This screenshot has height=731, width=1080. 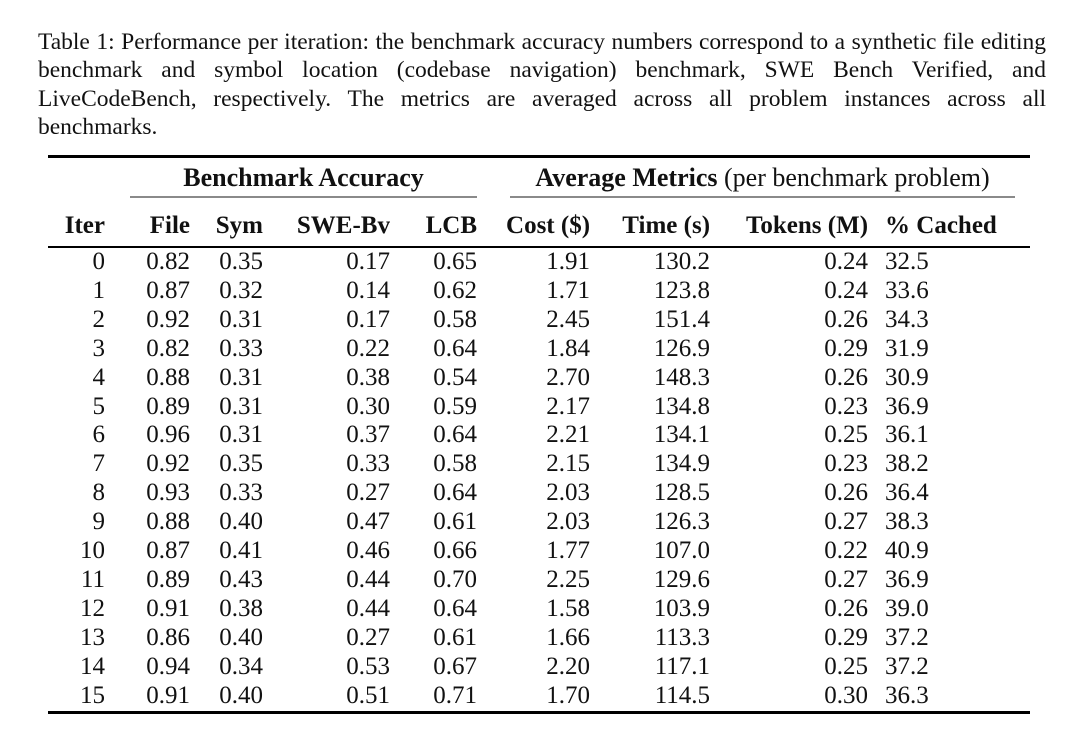 What do you see at coordinates (241, 579) in the screenshot?
I see `table-cell: 0.43` at bounding box center [241, 579].